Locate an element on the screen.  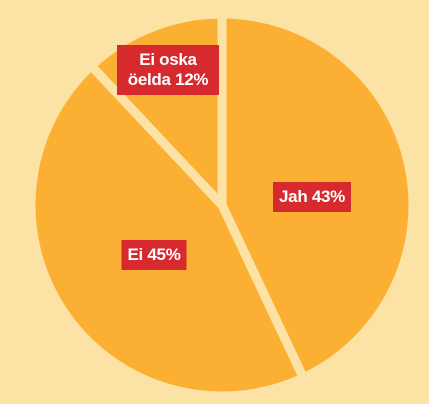
slice-label: Ei oska öelda 12% is located at coordinates (168, 70).